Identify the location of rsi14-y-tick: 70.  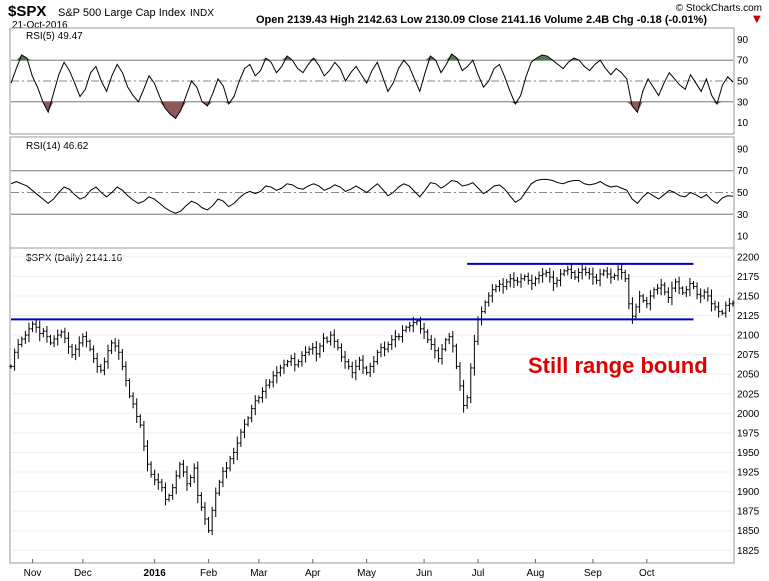
(743, 171).